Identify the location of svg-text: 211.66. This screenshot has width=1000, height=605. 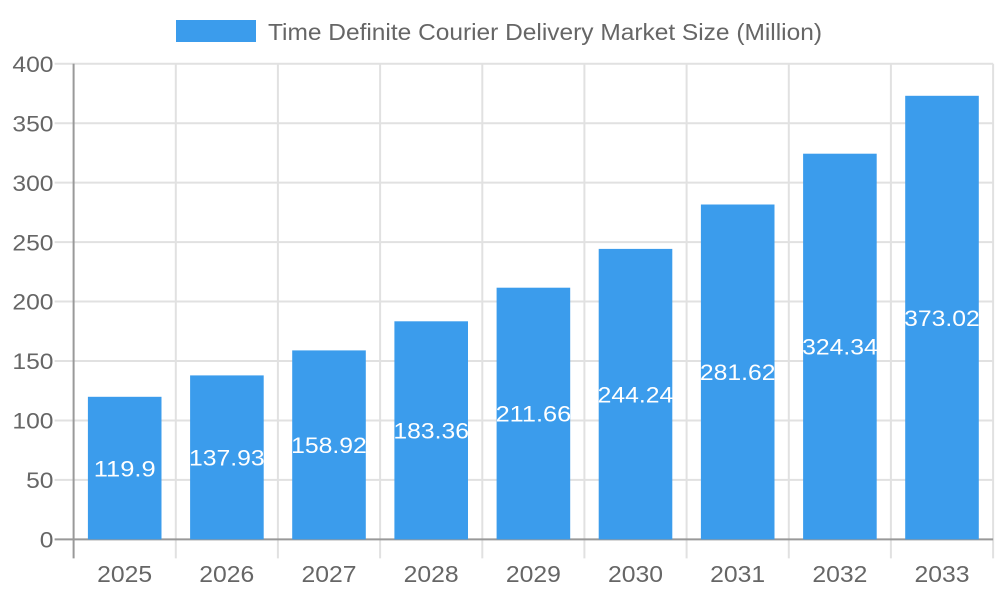
(534, 414).